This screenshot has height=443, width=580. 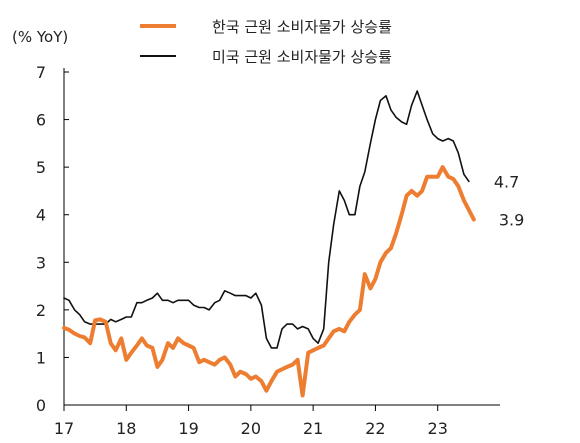 What do you see at coordinates (302, 57) in the screenshot?
I see `legend-label-us: 미국 근원 소비자물가 상승률` at bounding box center [302, 57].